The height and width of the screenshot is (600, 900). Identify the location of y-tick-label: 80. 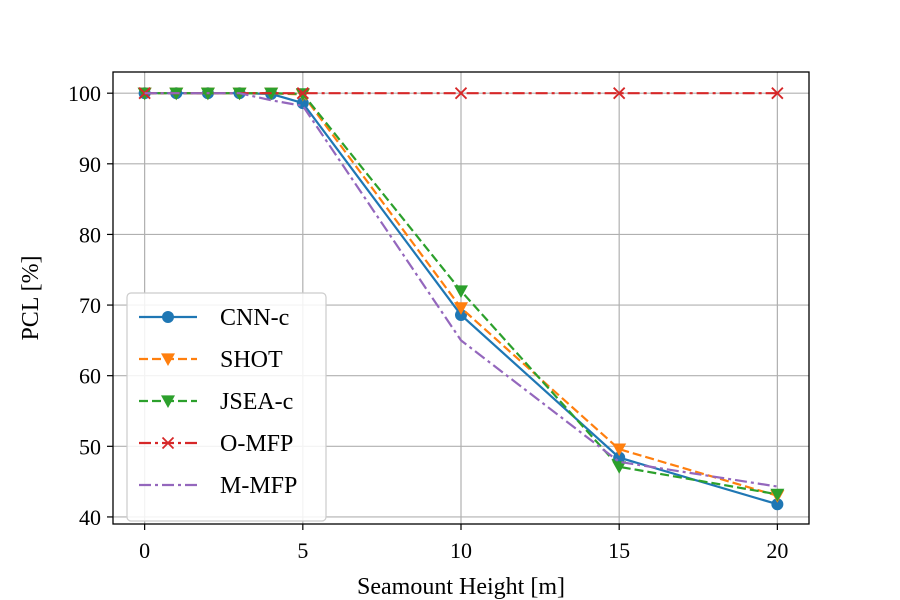
(90, 234).